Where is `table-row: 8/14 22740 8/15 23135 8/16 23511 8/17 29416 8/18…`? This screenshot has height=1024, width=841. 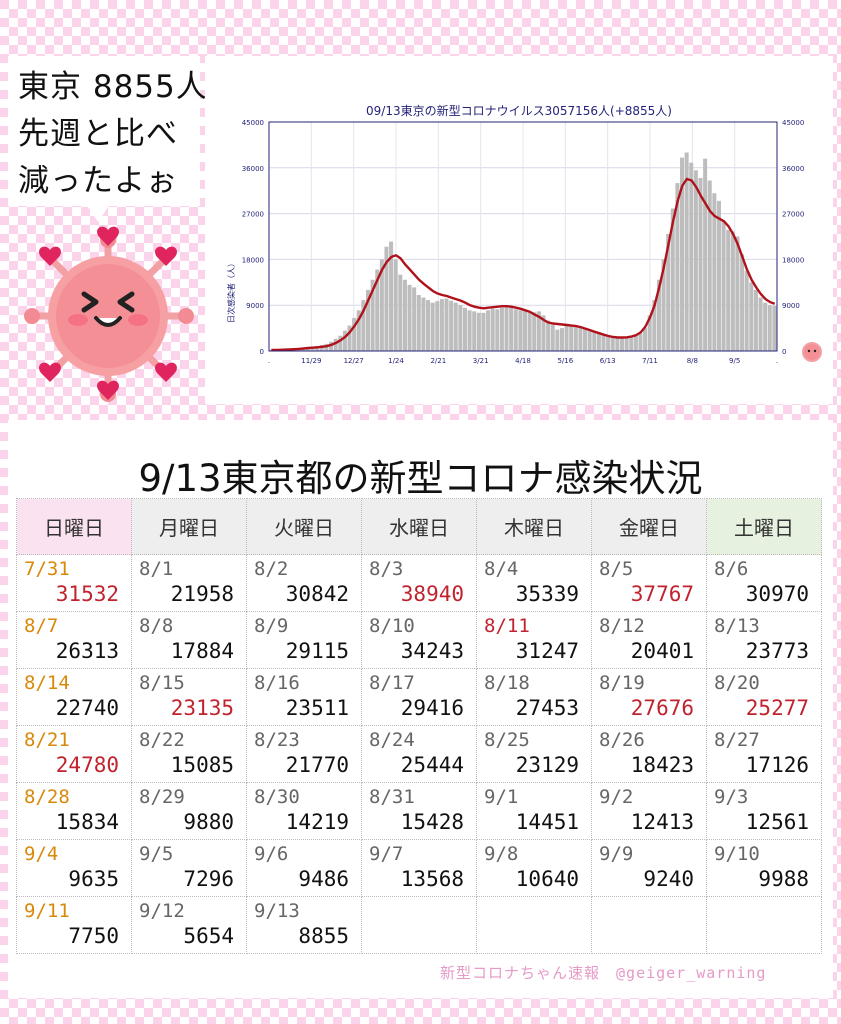 table-row: 8/14 22740 8/15 23135 8/16 23511 8/17 29416 8/18… is located at coordinates (419, 697).